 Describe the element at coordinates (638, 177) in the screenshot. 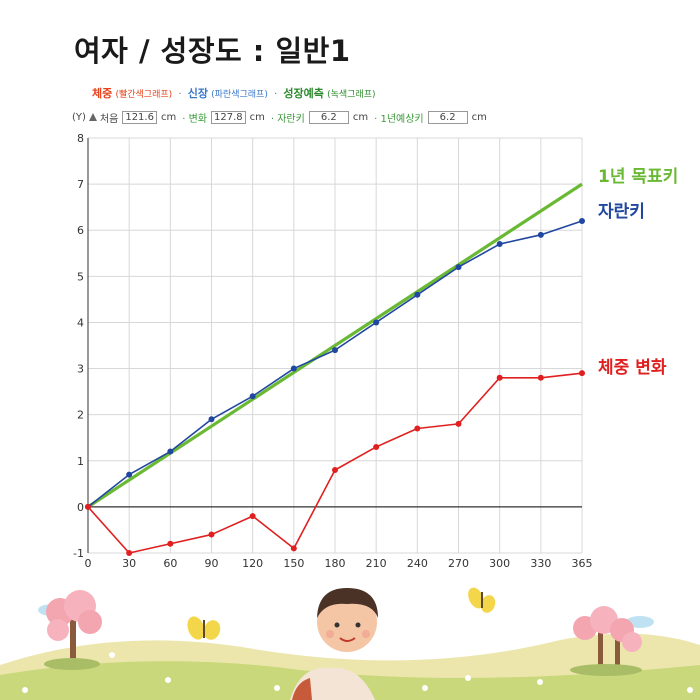

I see `series-label: 1년 목표키` at that location.